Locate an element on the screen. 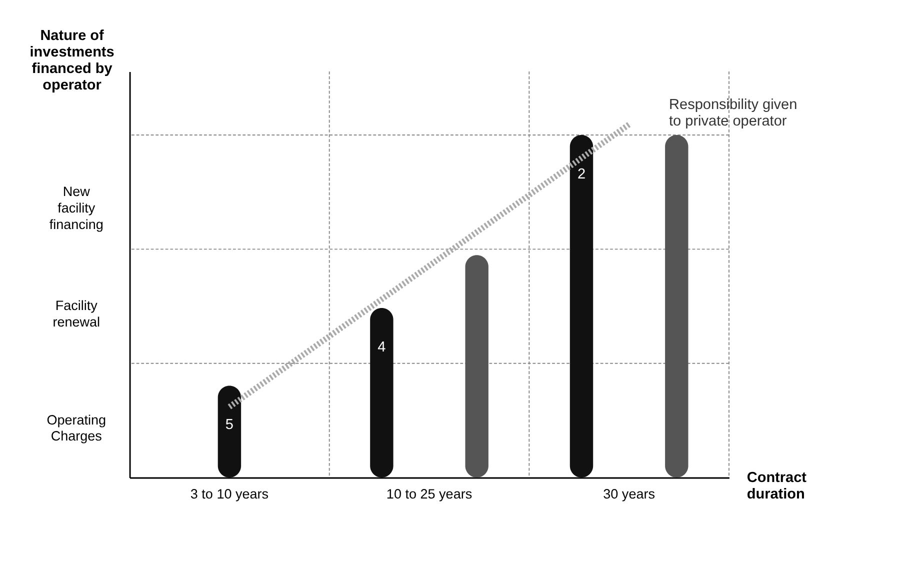 The width and height of the screenshot is (903, 571). x-tick-label: 10 to 25 years is located at coordinates (429, 494).